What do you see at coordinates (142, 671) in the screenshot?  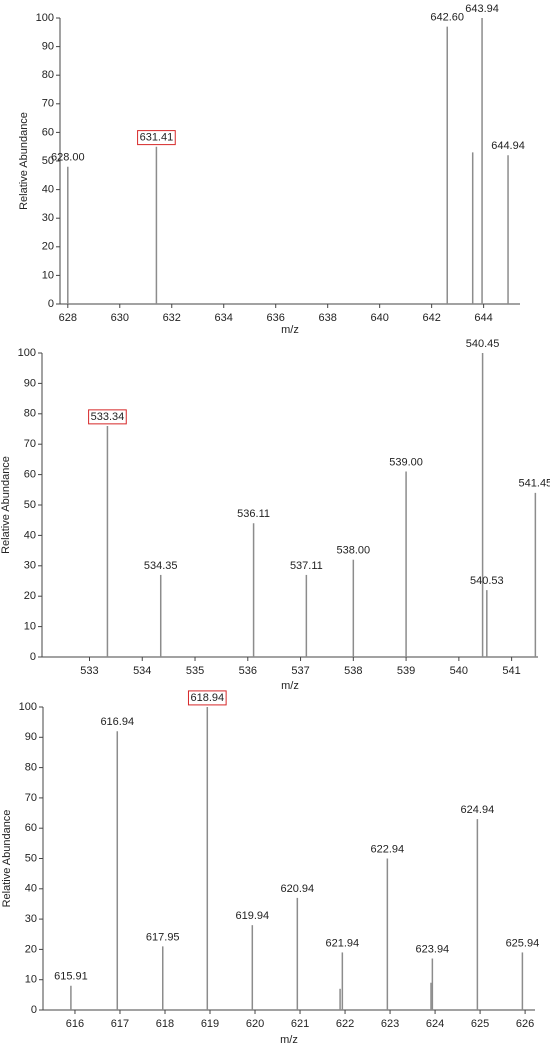 I see `x-tick-label: 534` at bounding box center [142, 671].